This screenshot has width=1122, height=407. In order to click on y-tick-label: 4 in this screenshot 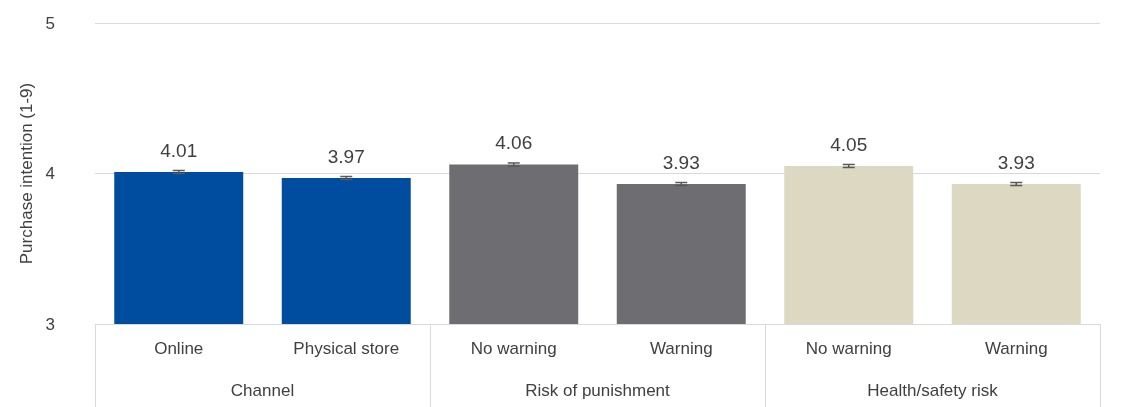, I will do `click(50, 173)`.